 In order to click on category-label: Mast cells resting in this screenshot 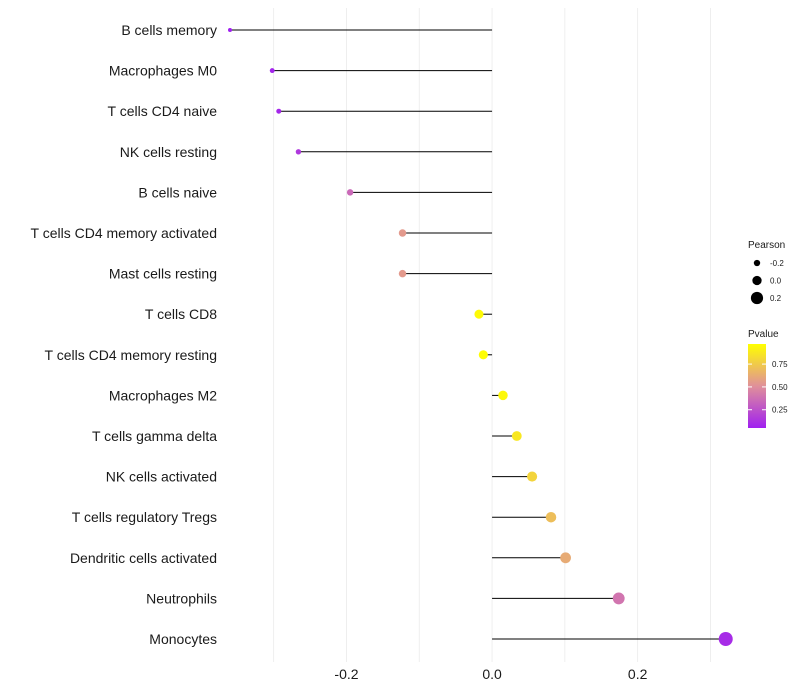, I will do `click(163, 274)`.